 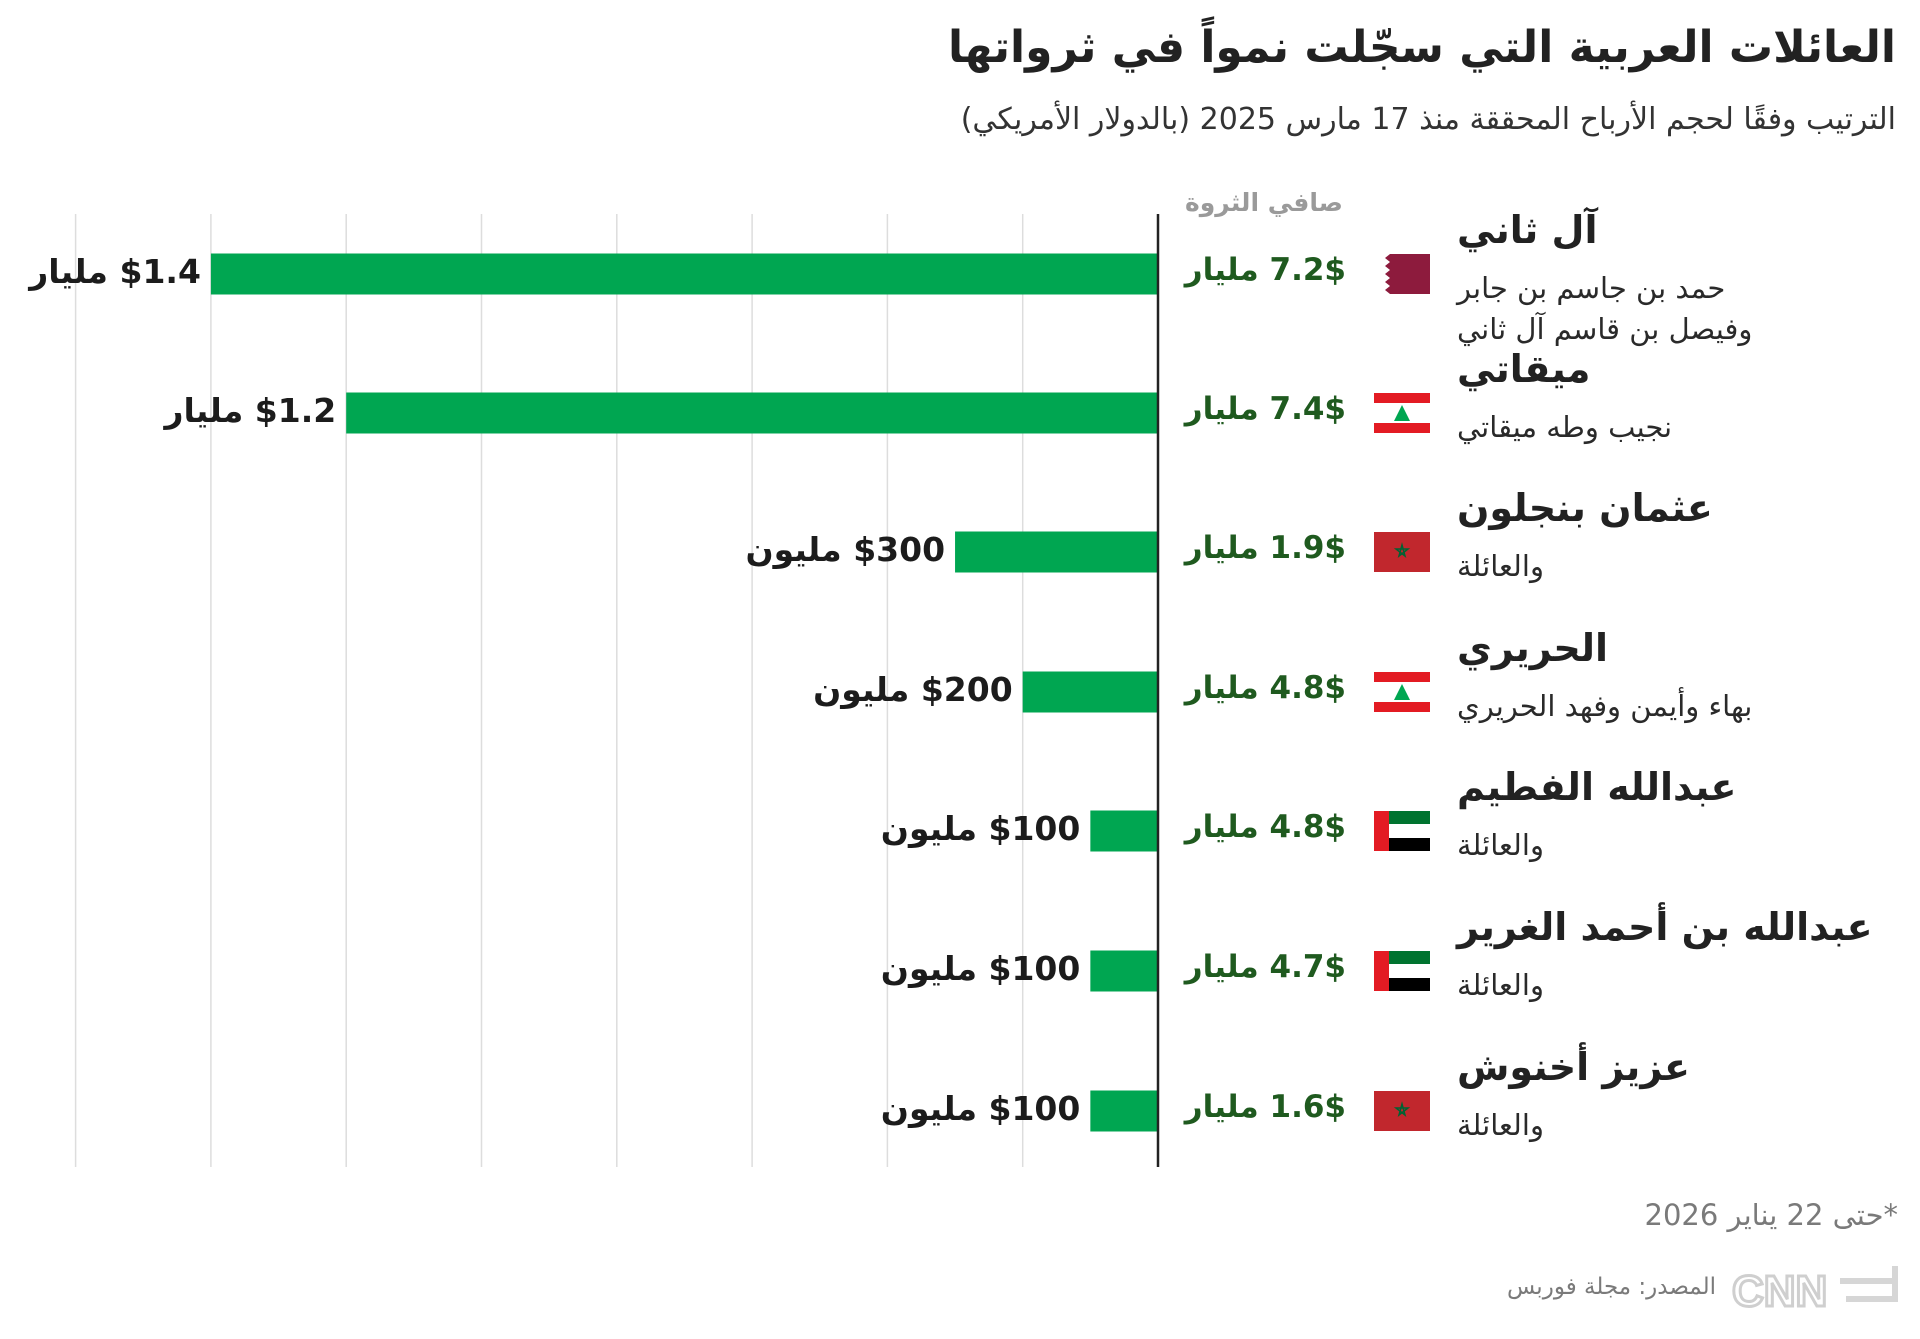 What do you see at coordinates (1665, 927) in the screenshot?
I see `family-name: عبدالله بن أحمد الغرير` at bounding box center [1665, 927].